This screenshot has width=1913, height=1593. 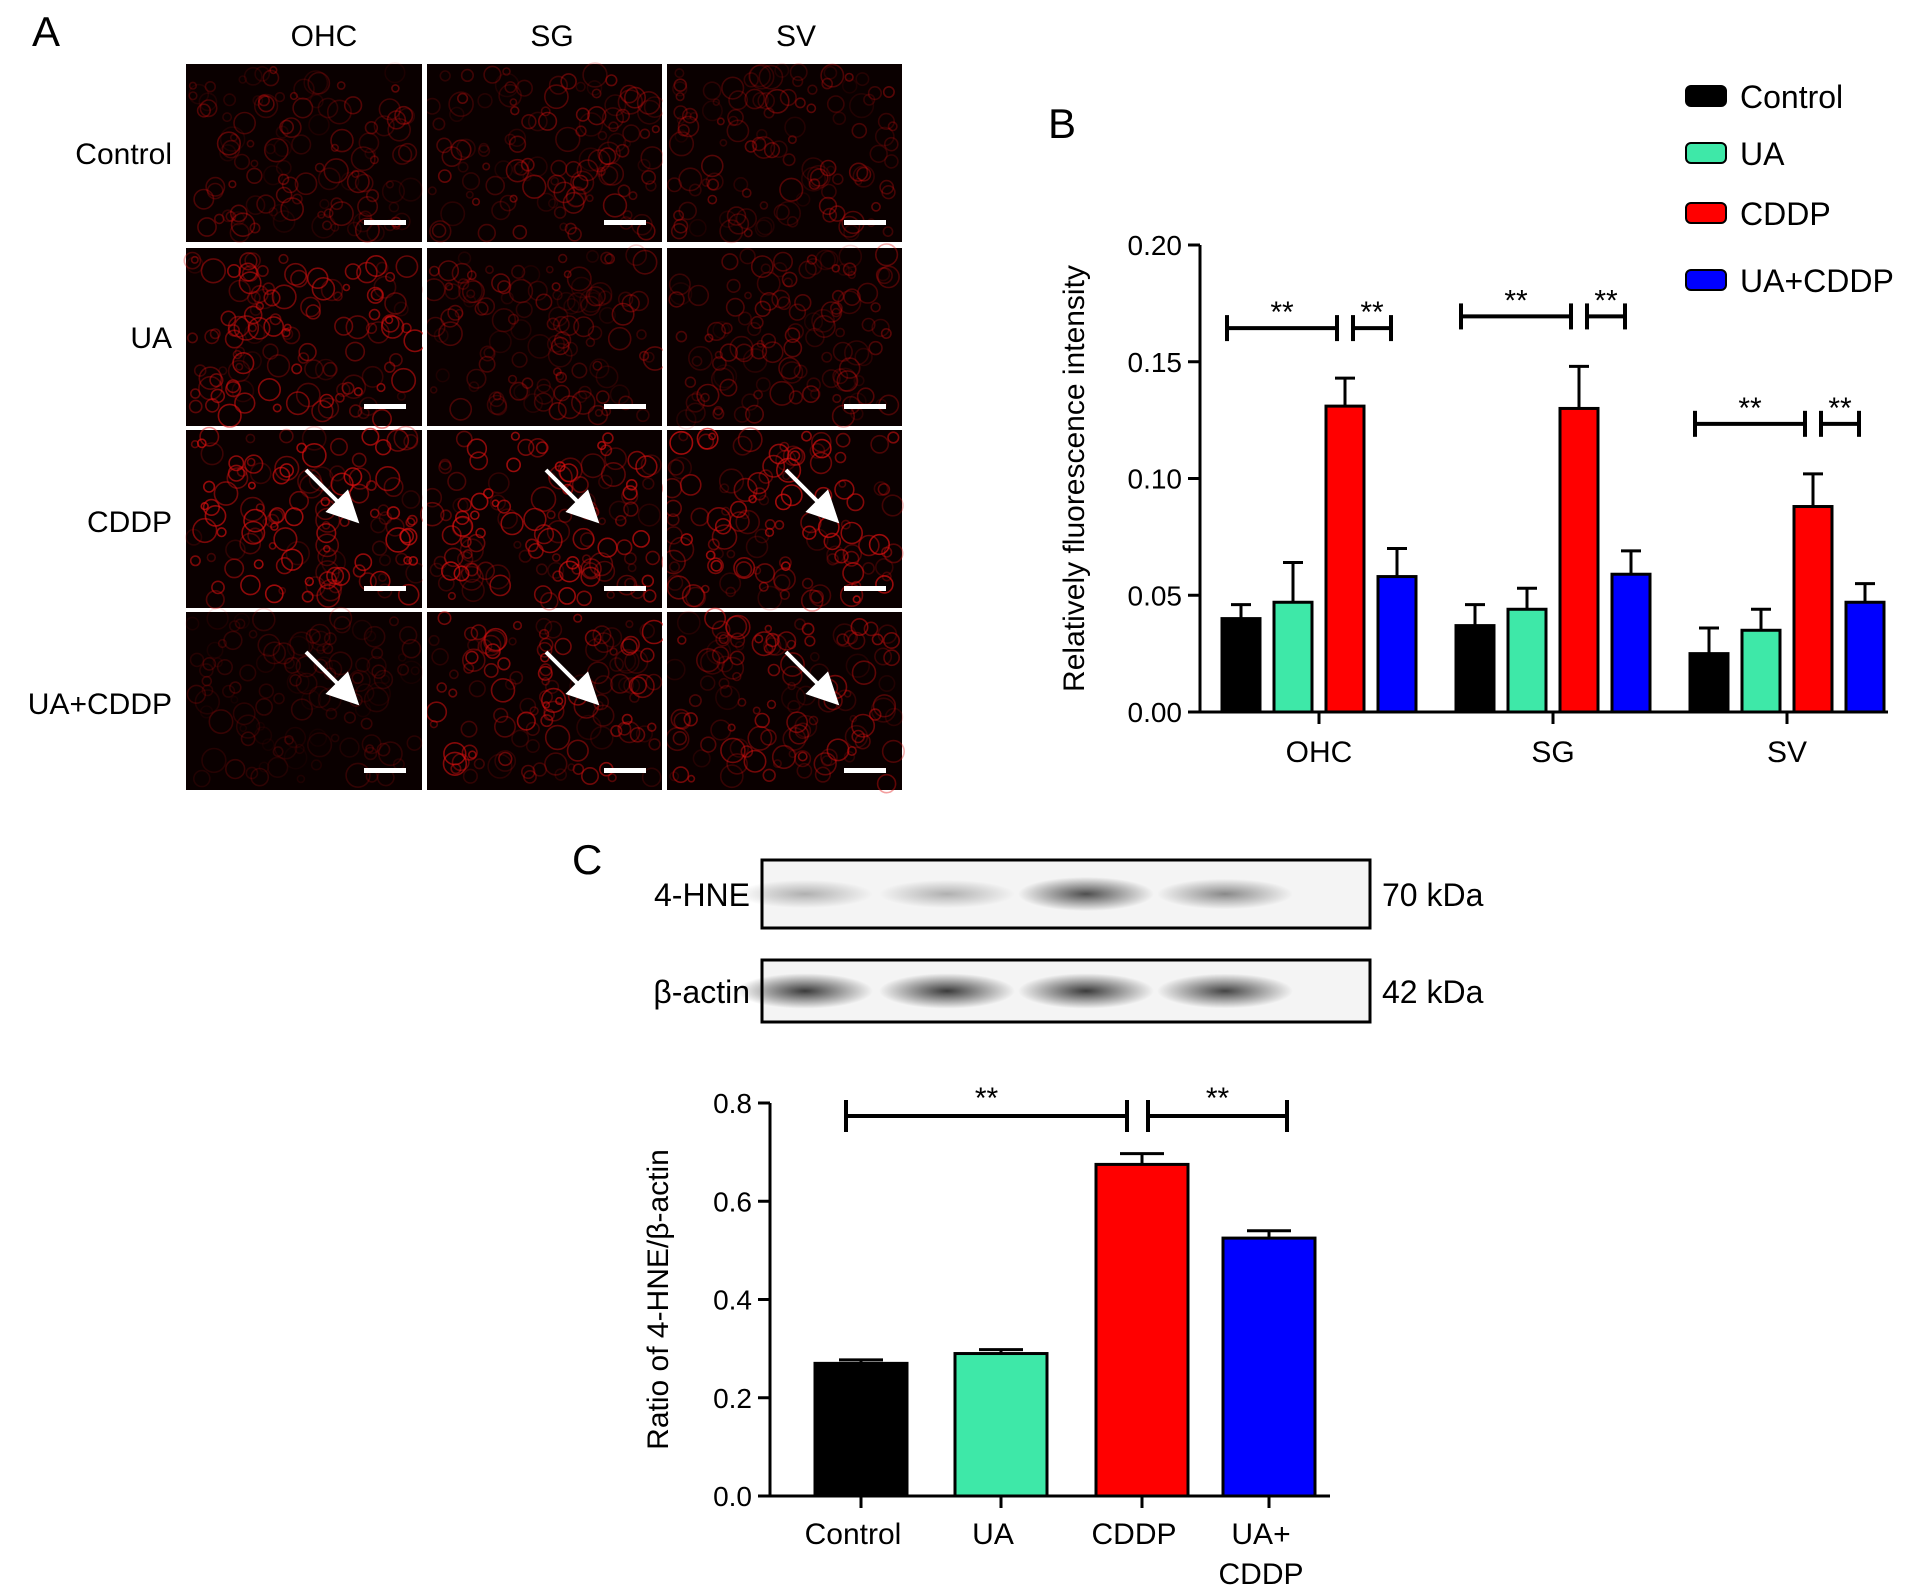 I want to click on bar, so click(x=1761, y=671).